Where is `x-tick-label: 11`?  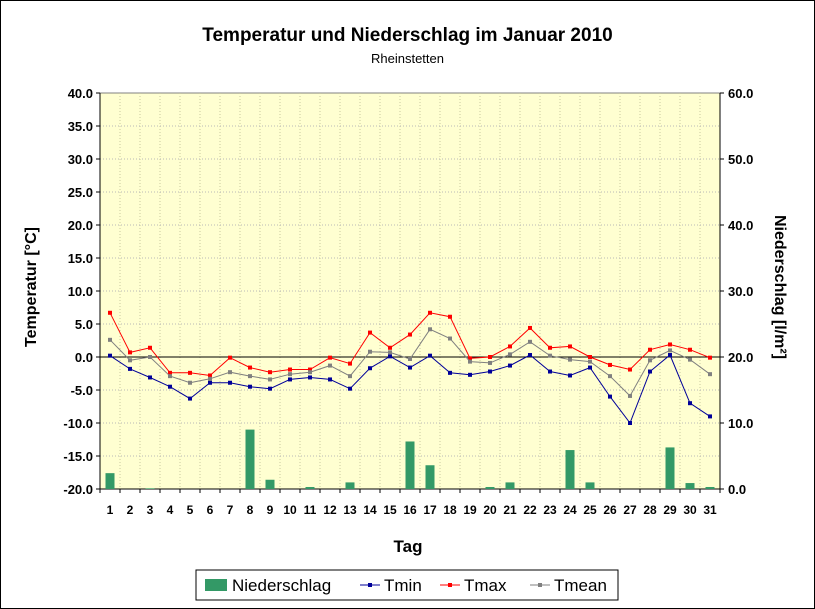
x-tick-label: 11 is located at coordinates (310, 510).